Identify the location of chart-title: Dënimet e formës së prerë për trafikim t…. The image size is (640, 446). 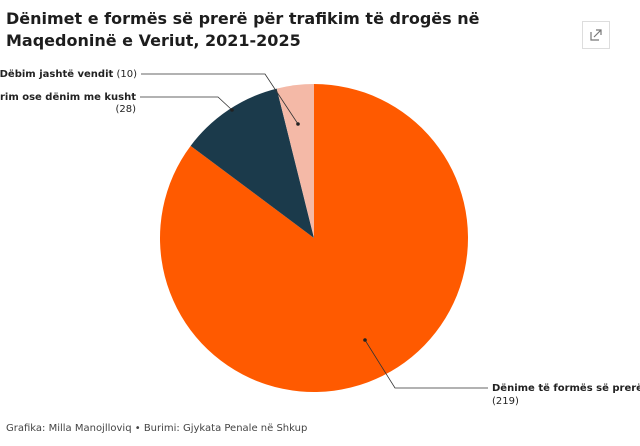
(243, 29).